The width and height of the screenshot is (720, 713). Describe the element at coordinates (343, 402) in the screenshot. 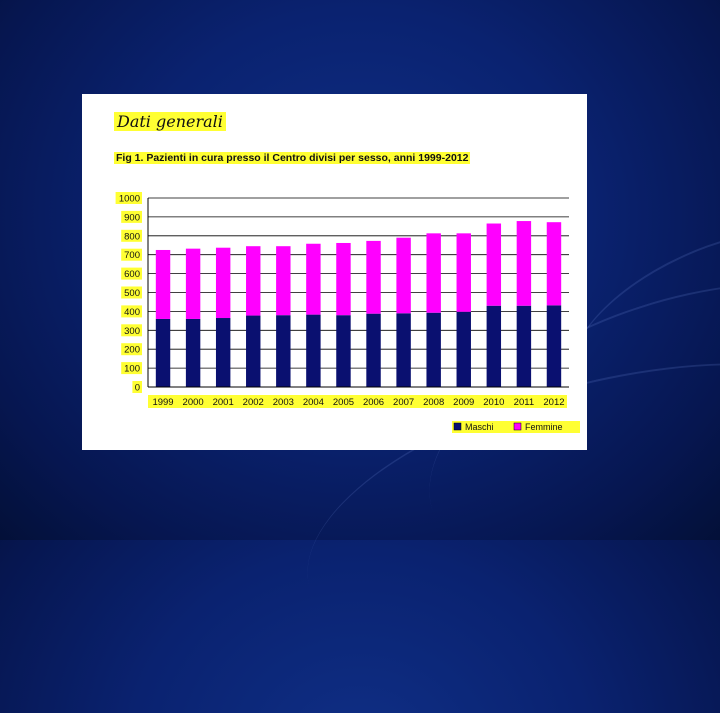

I see `x-tick-label: 2005` at that location.